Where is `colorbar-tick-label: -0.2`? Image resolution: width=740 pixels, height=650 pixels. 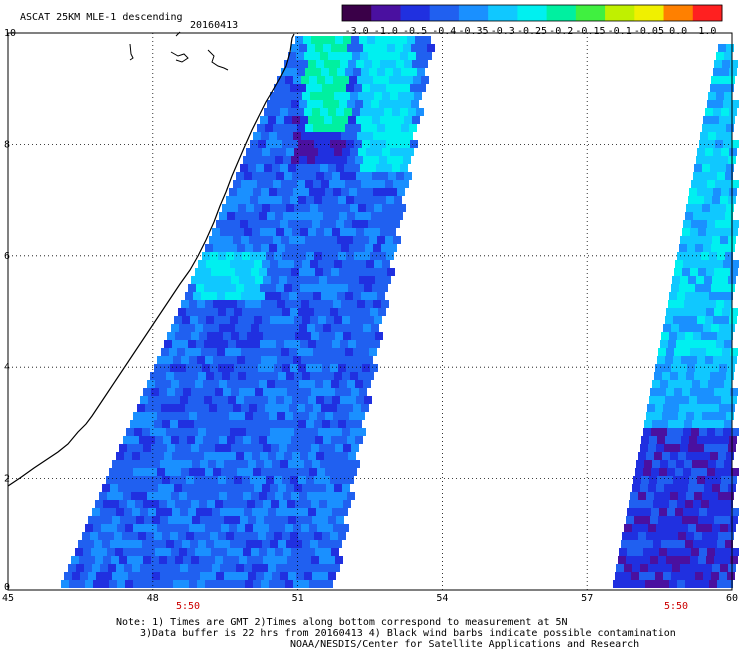
colorbar-tick-label: -0.2 is located at coordinates (561, 31).